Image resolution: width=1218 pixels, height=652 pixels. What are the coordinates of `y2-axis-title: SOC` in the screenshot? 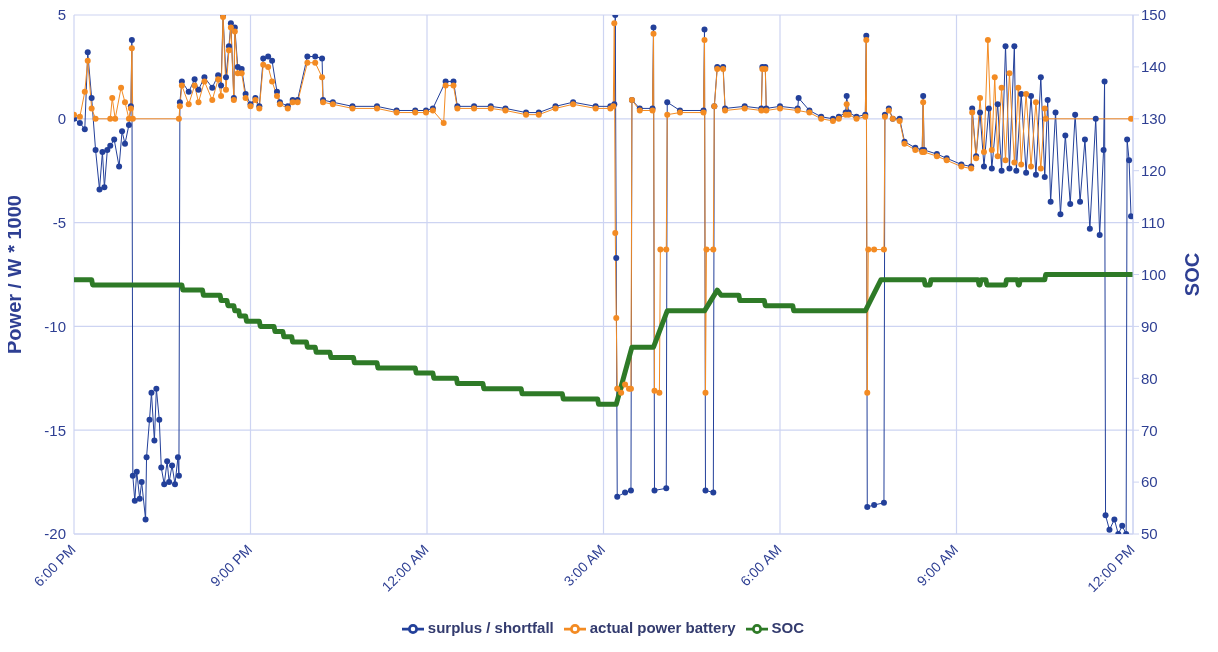 It's located at (1192, 274).